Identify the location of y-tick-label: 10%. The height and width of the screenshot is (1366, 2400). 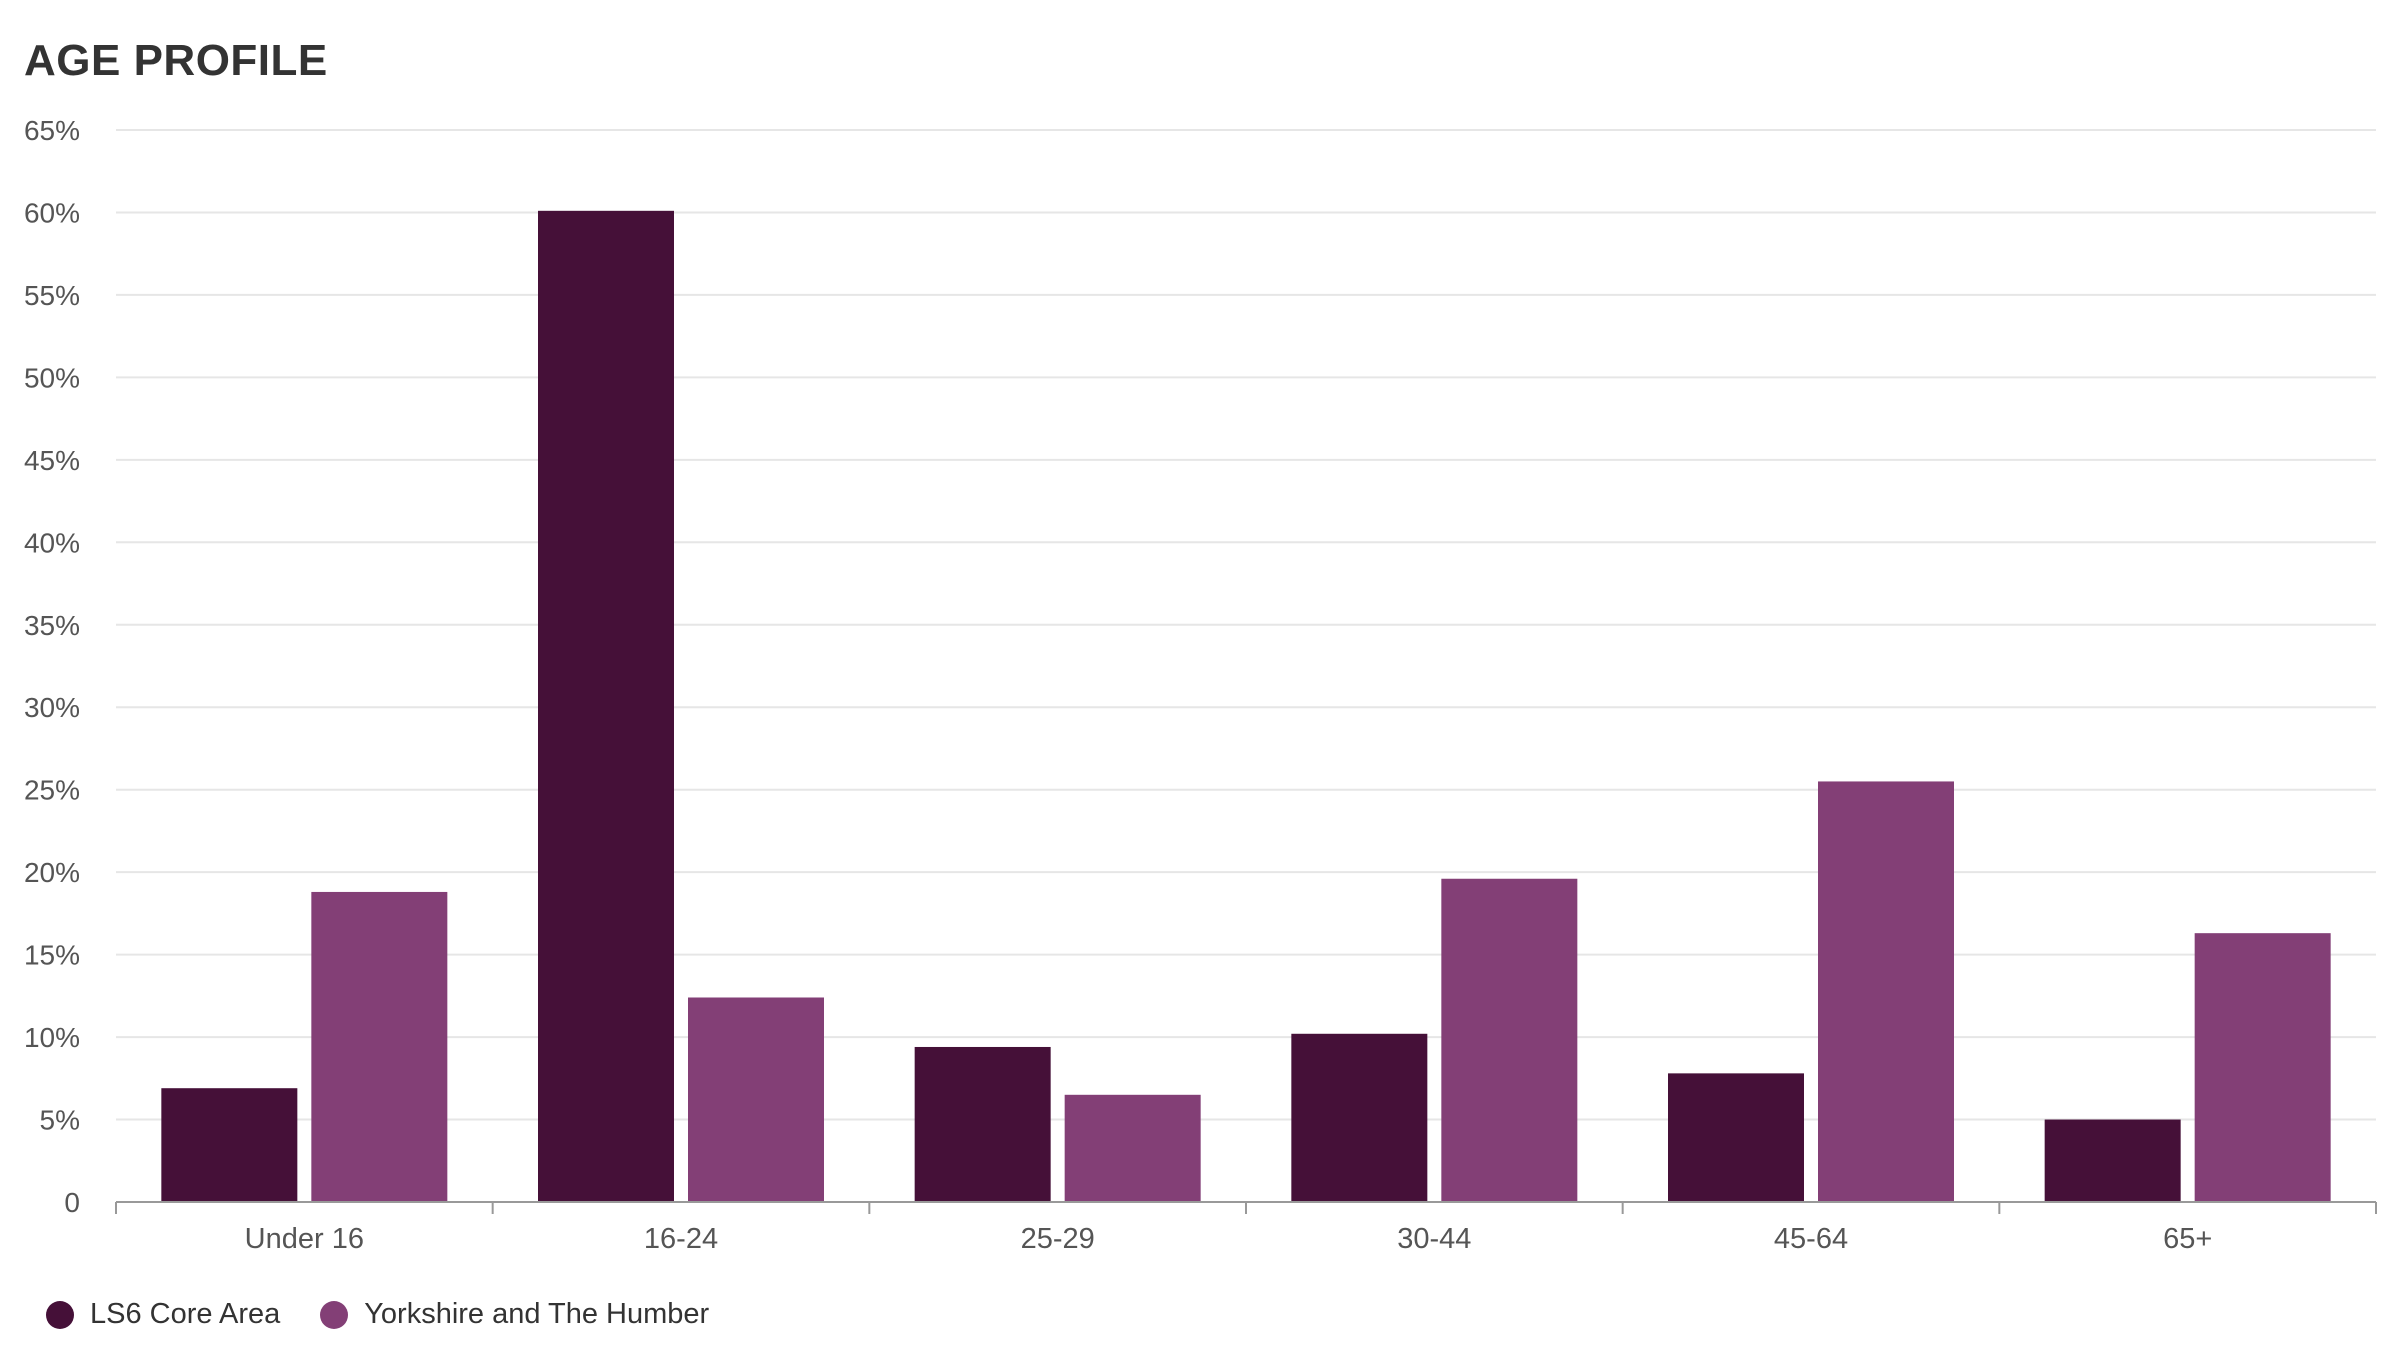
(52, 1037).